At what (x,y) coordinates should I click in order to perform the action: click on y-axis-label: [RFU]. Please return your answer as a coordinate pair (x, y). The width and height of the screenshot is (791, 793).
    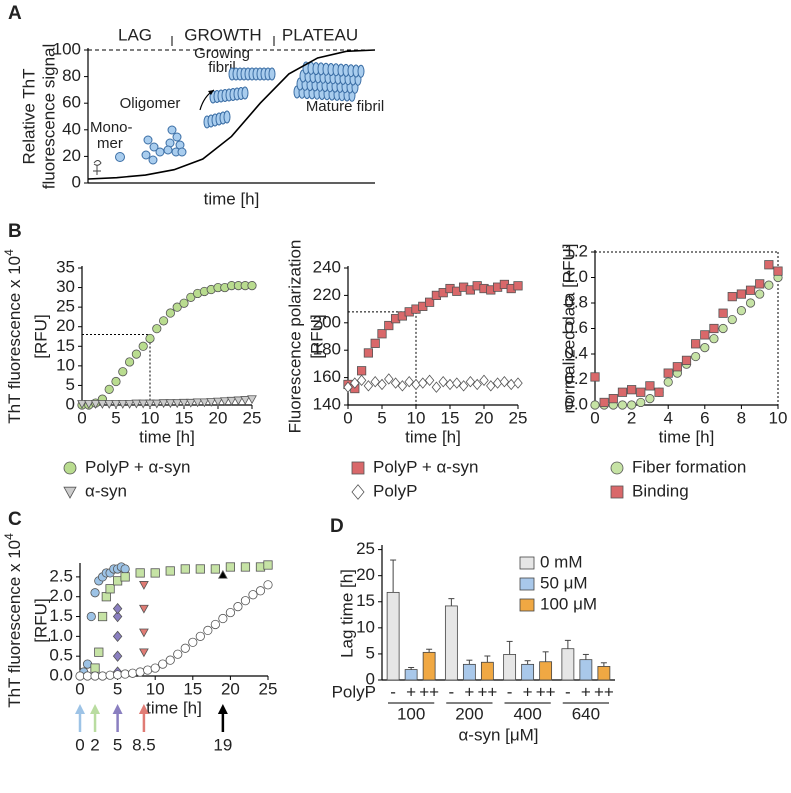
    Looking at the image, I should click on (40, 620).